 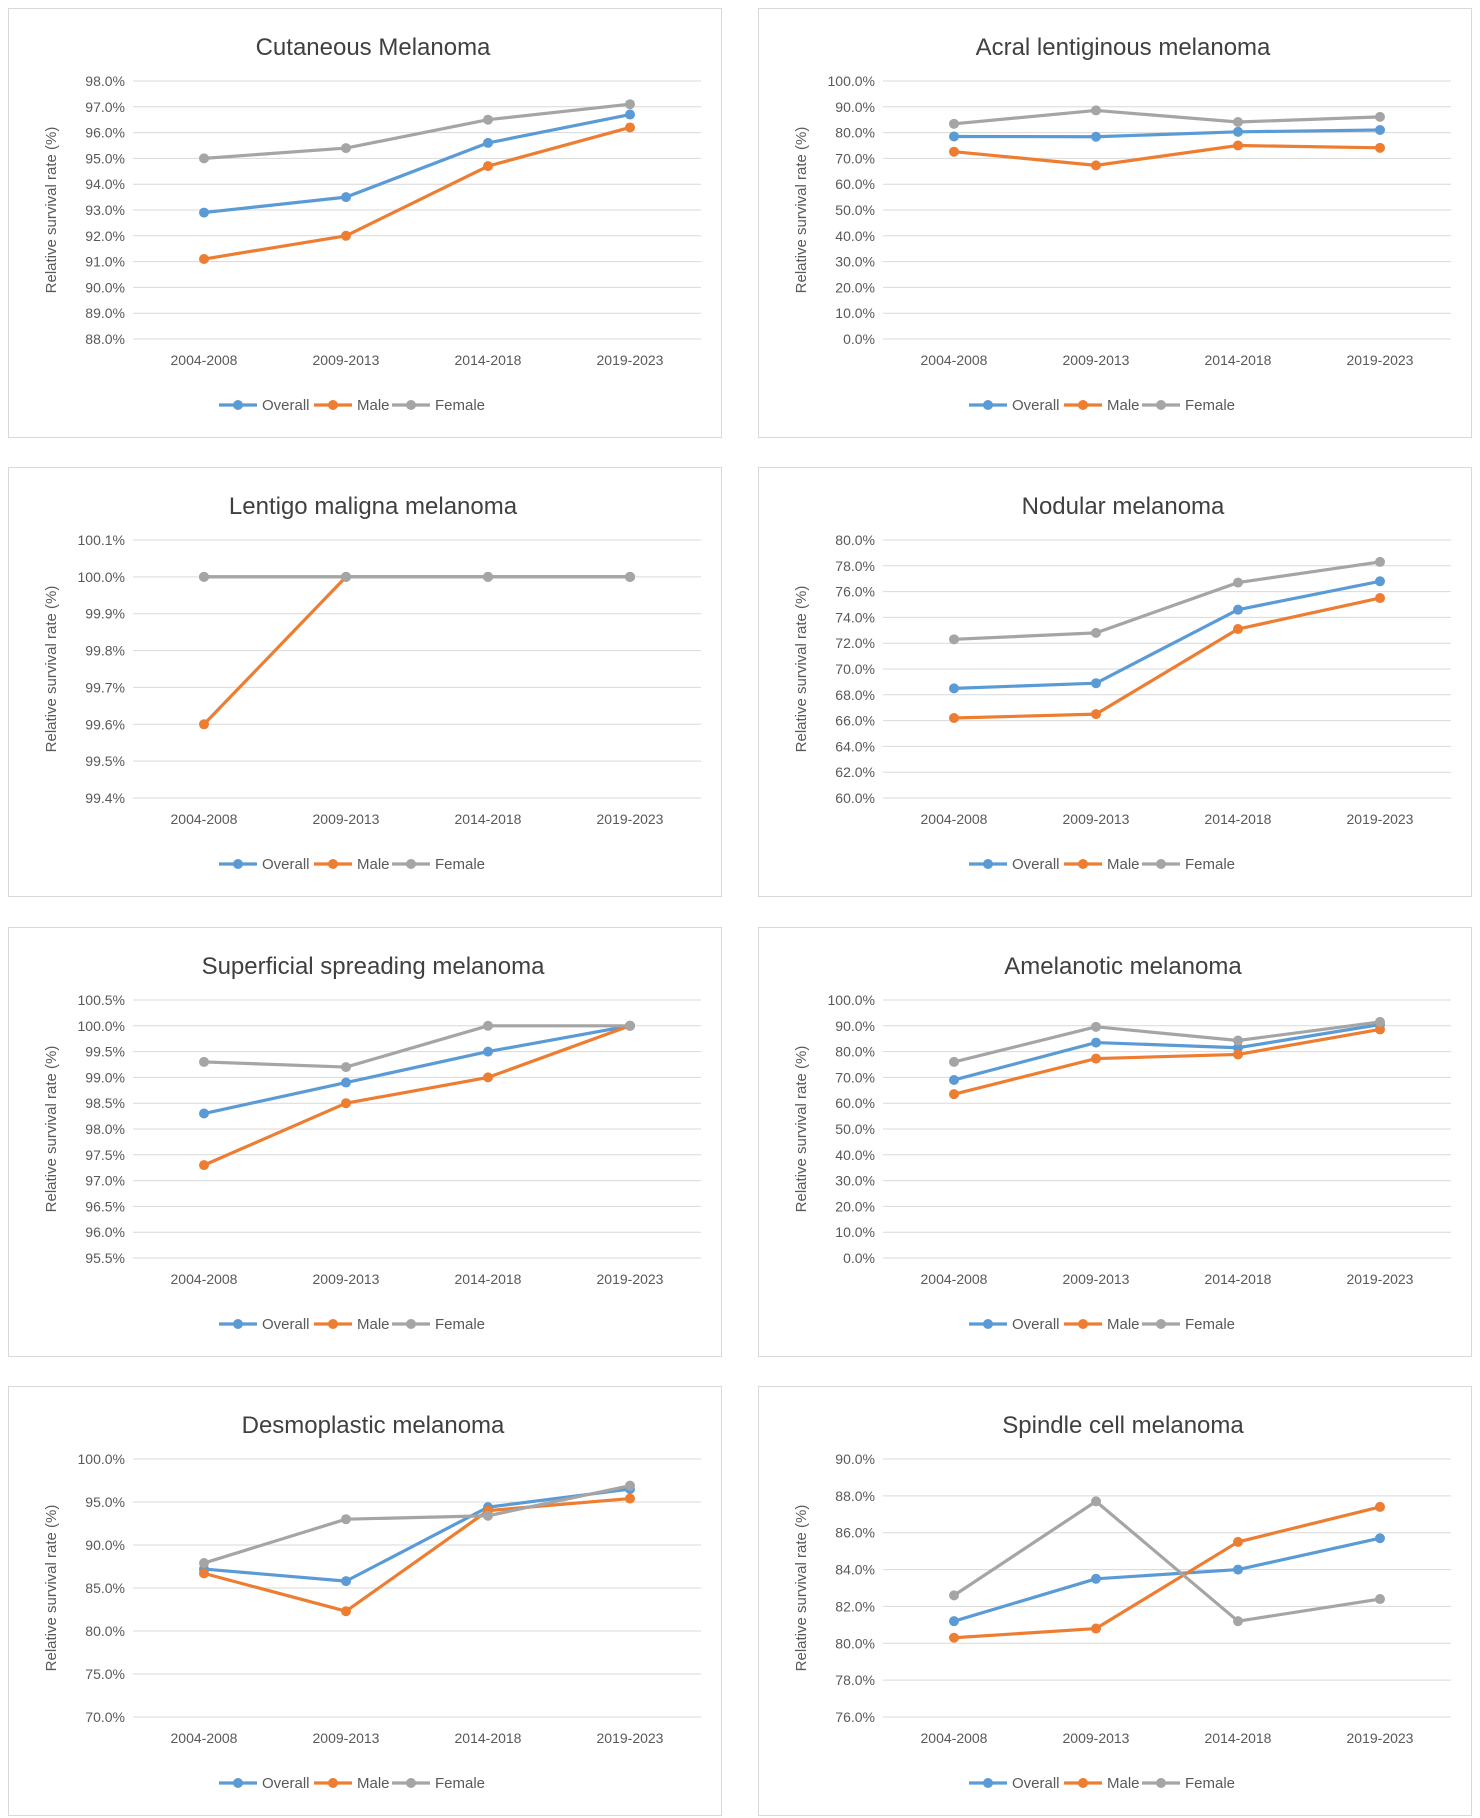 I want to click on y-tick-label: 100.0%, so click(x=101, y=577).